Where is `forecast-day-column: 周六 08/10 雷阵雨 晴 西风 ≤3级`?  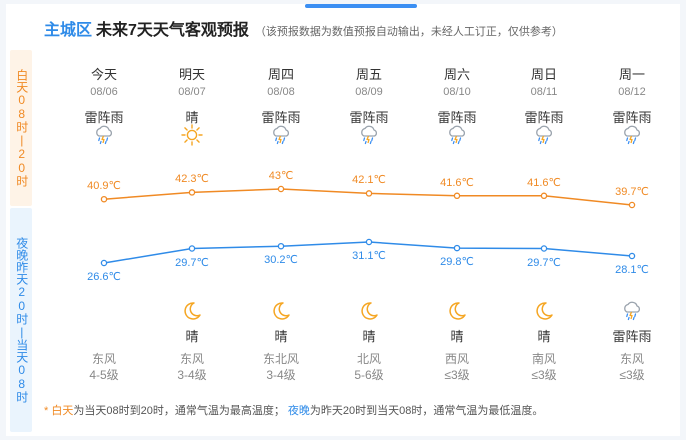
forecast-day-column: 周六 08/10 雷阵雨 晴 西风 ≤3级 is located at coordinates (457, 220).